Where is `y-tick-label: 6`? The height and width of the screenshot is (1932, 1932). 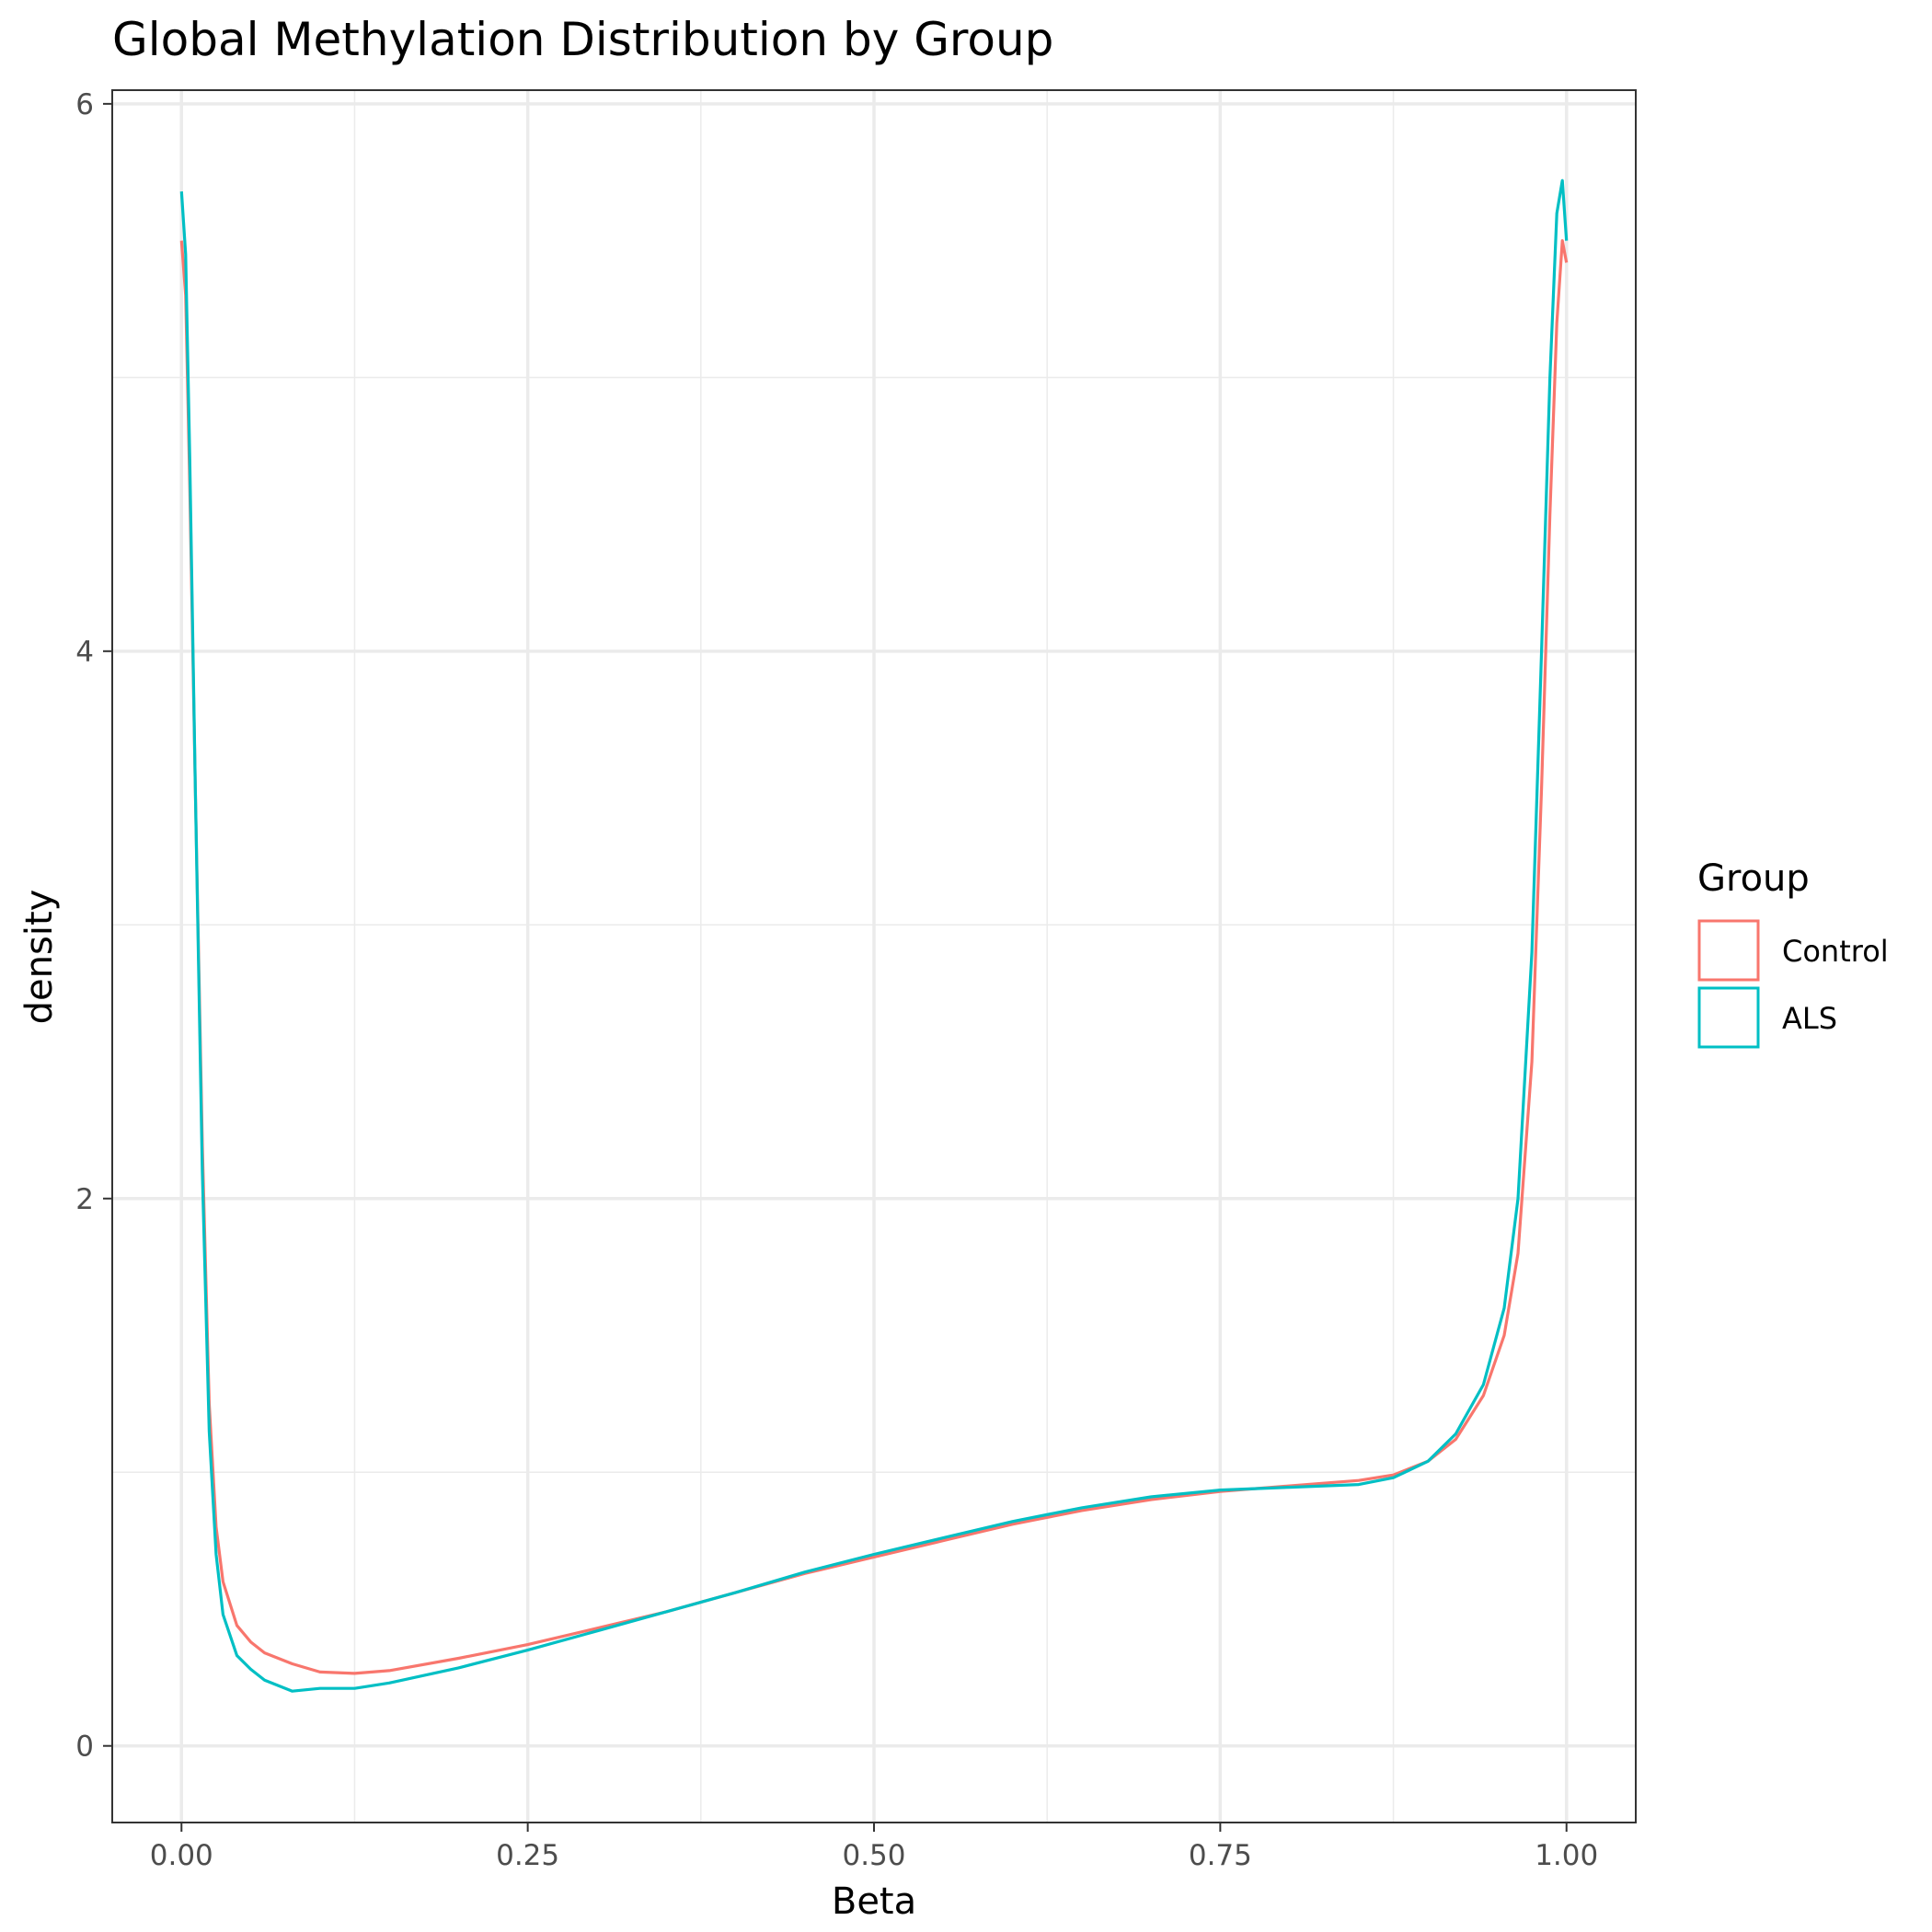
y-tick-label: 6 is located at coordinates (84, 104).